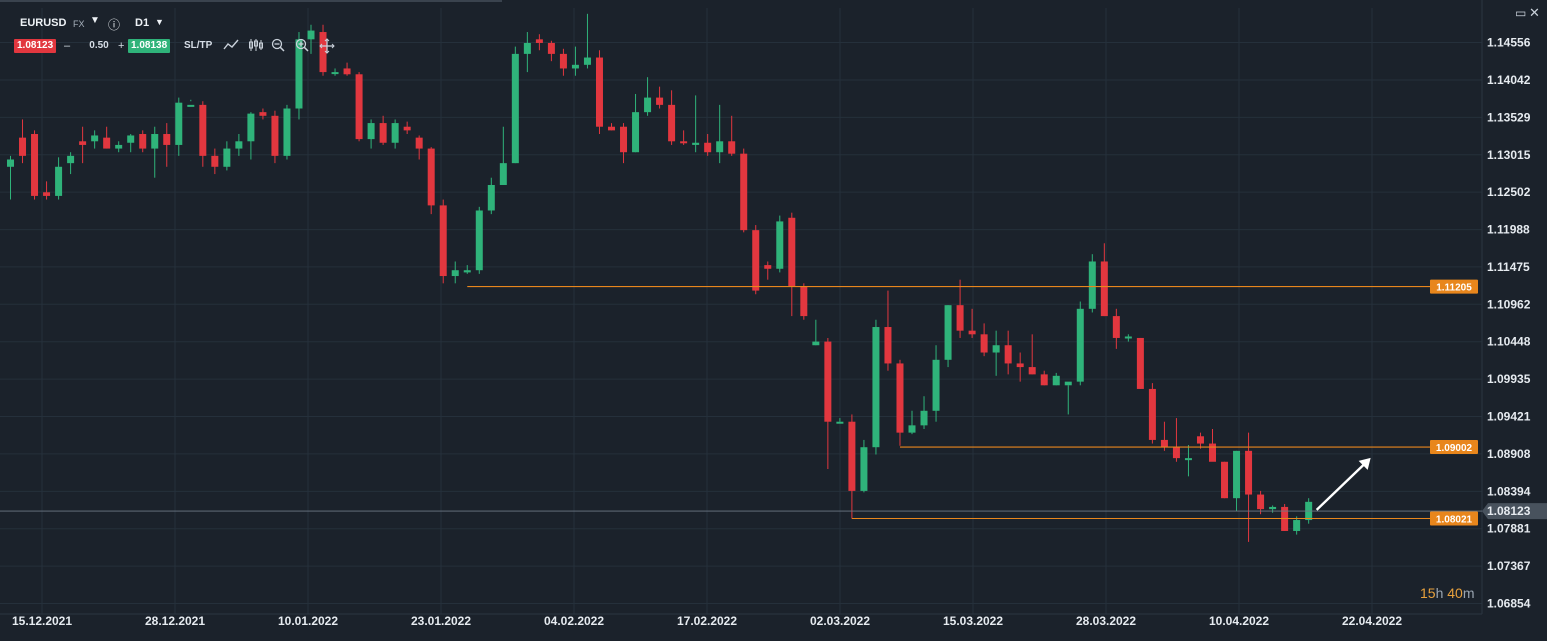 The image size is (1547, 641). I want to click on spread-increase-button: +, so click(121, 46).